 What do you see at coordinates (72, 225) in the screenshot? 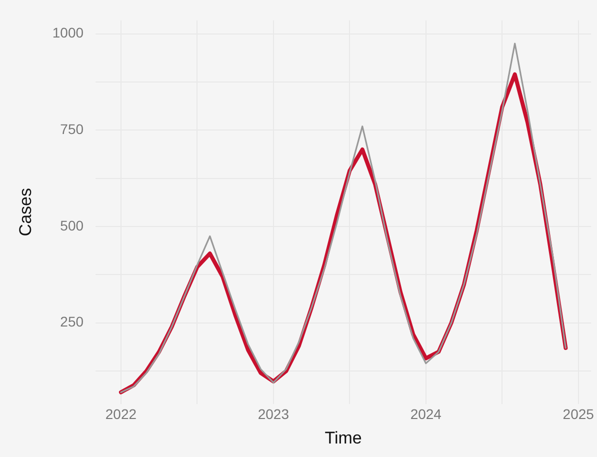
I see `y-tick-label: 500` at bounding box center [72, 225].